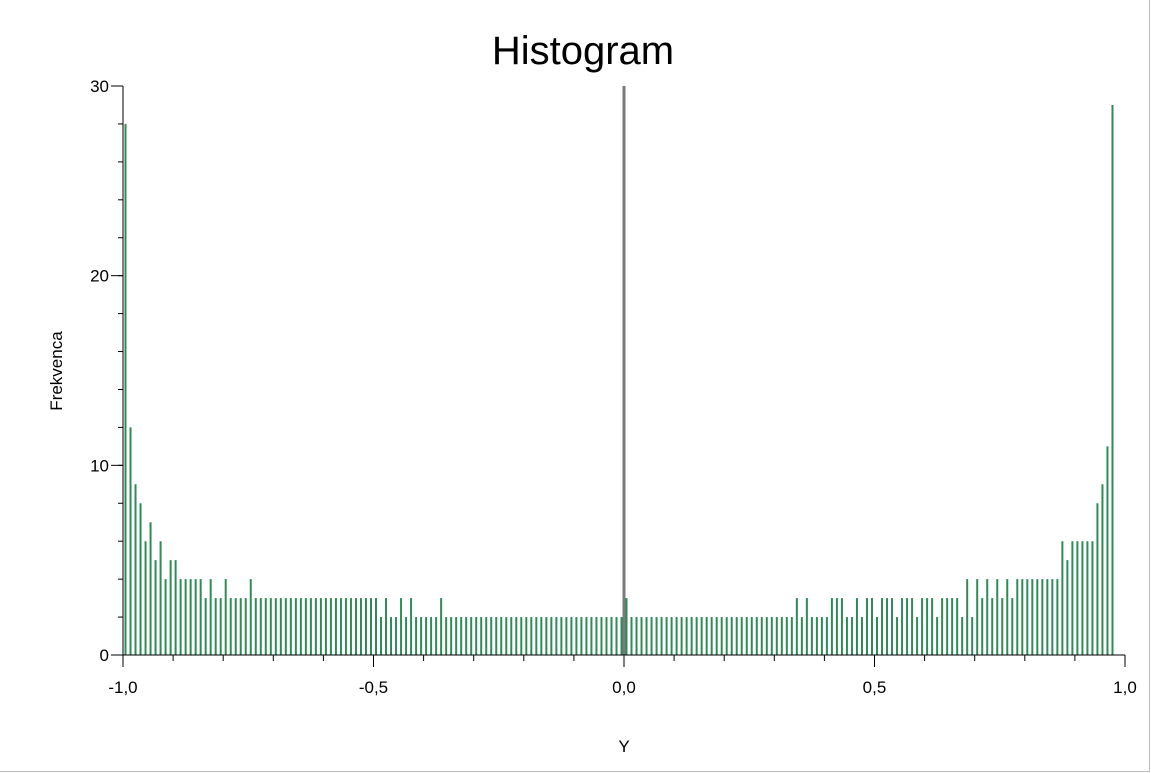  Describe the element at coordinates (1125, 687) in the screenshot. I see `x-tick-label: 1,0` at that location.